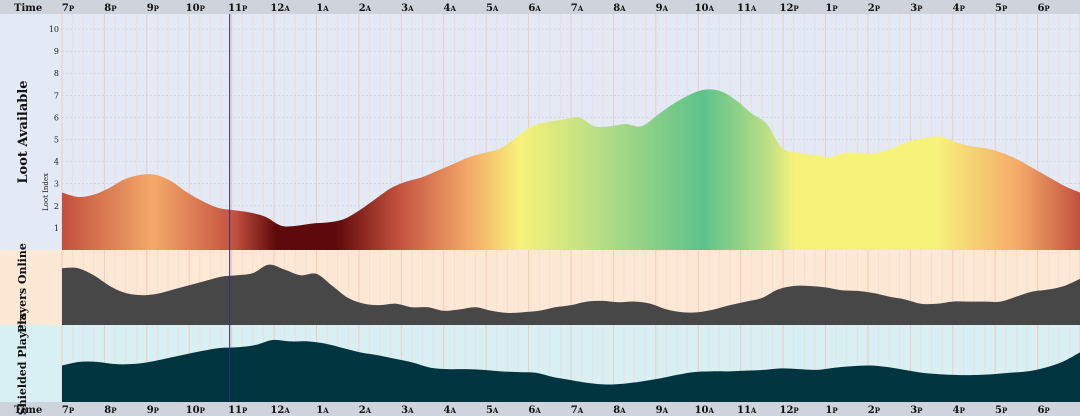 The width and height of the screenshot is (1080, 416). What do you see at coordinates (56, 184) in the screenshot?
I see `loot-y-tick-label: 3` at bounding box center [56, 184].